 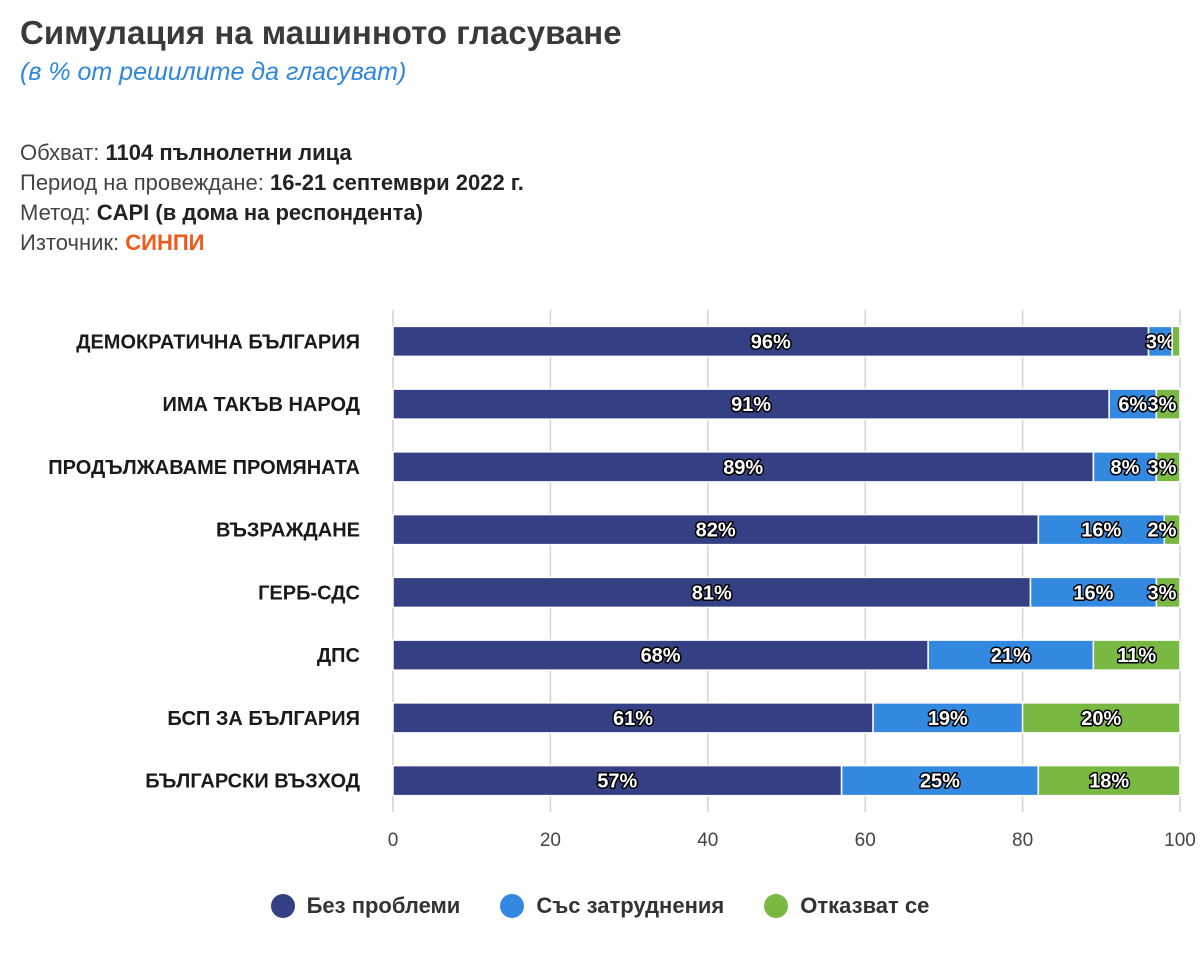 I want to click on legend-swatch-give-up, so click(x=776, y=906).